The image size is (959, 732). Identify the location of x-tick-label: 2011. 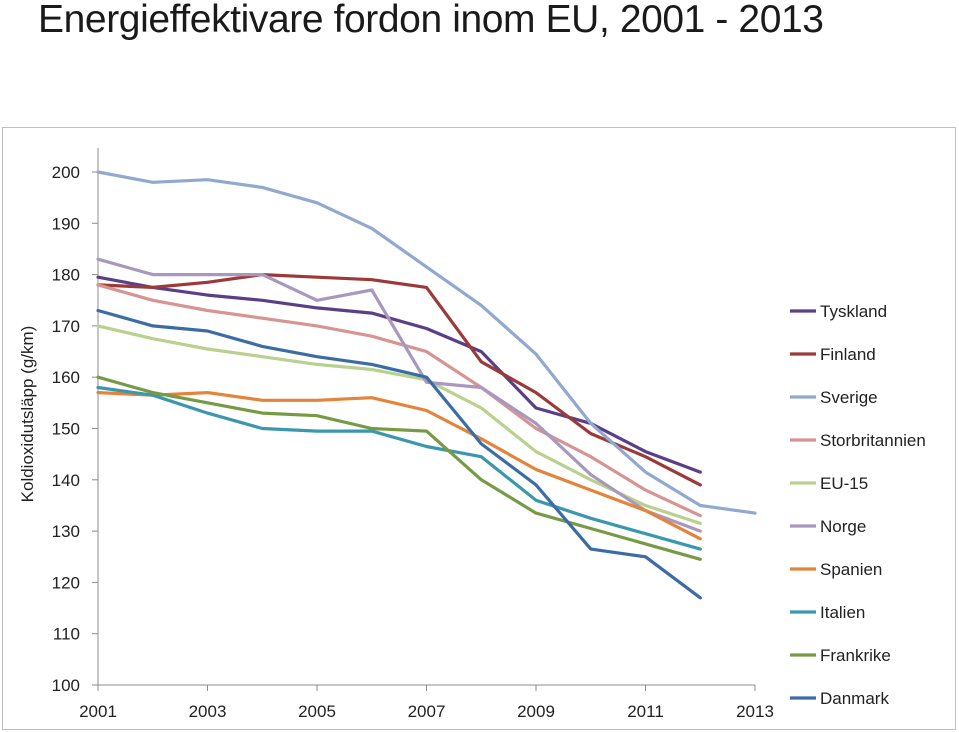
(645, 711).